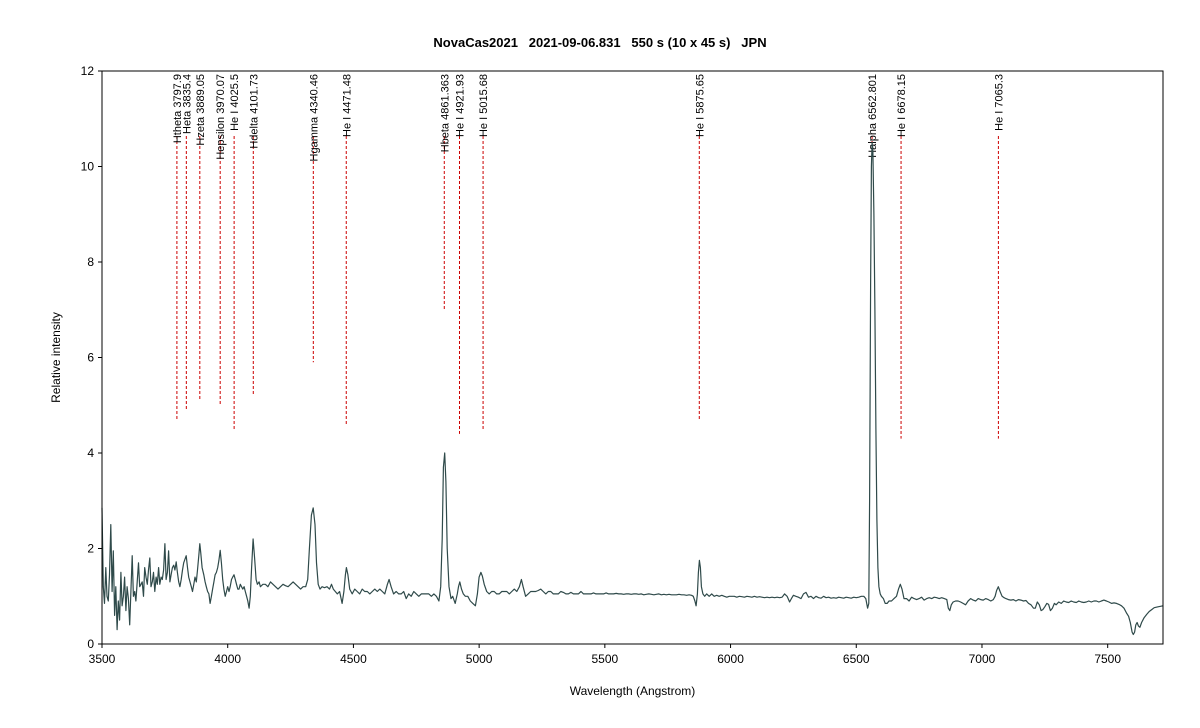 Image resolution: width=1200 pixels, height=728 pixels. I want to click on emission-line-label: Halpha 6562.801, so click(873, 116).